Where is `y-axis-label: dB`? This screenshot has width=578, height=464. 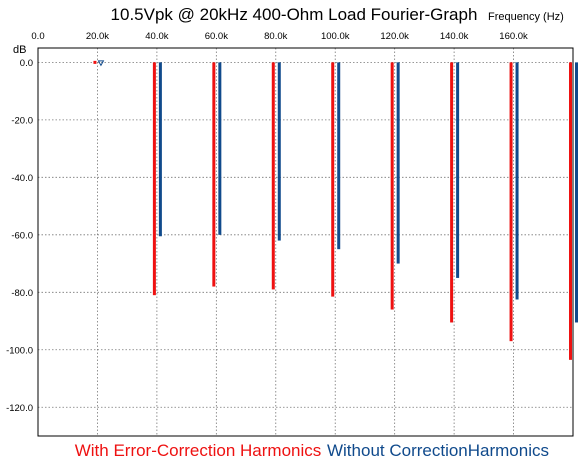 y-axis-label: dB is located at coordinates (19, 50).